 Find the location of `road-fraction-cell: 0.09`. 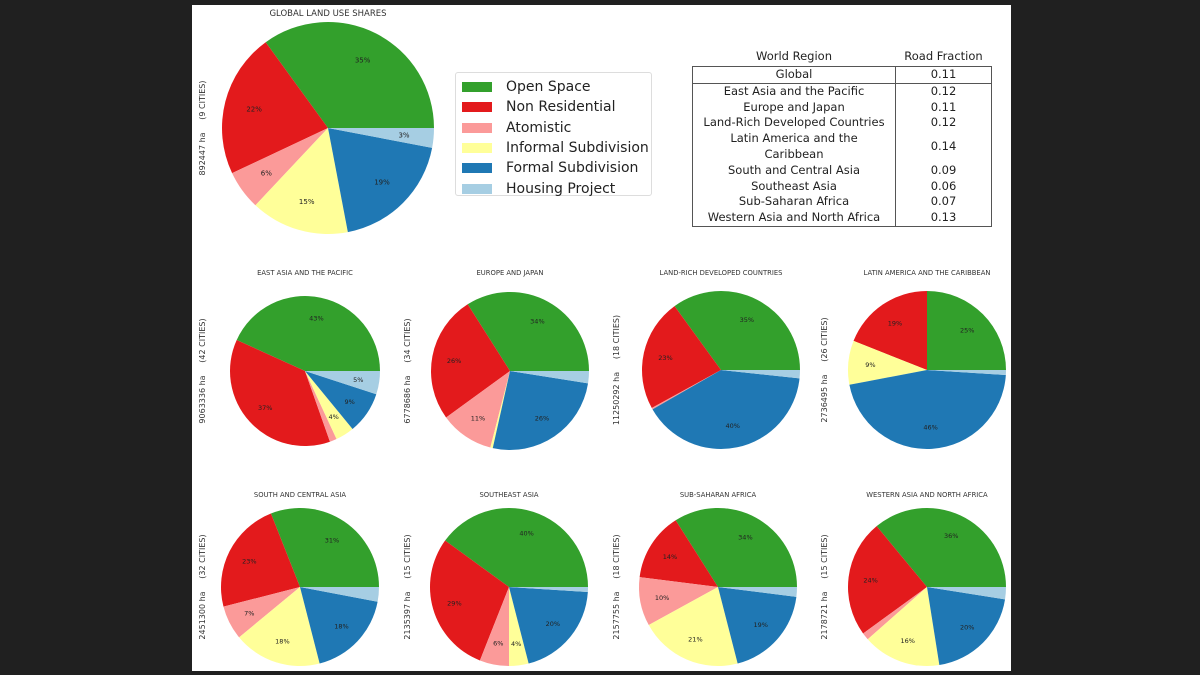

road-fraction-cell: 0.09 is located at coordinates (943, 170).